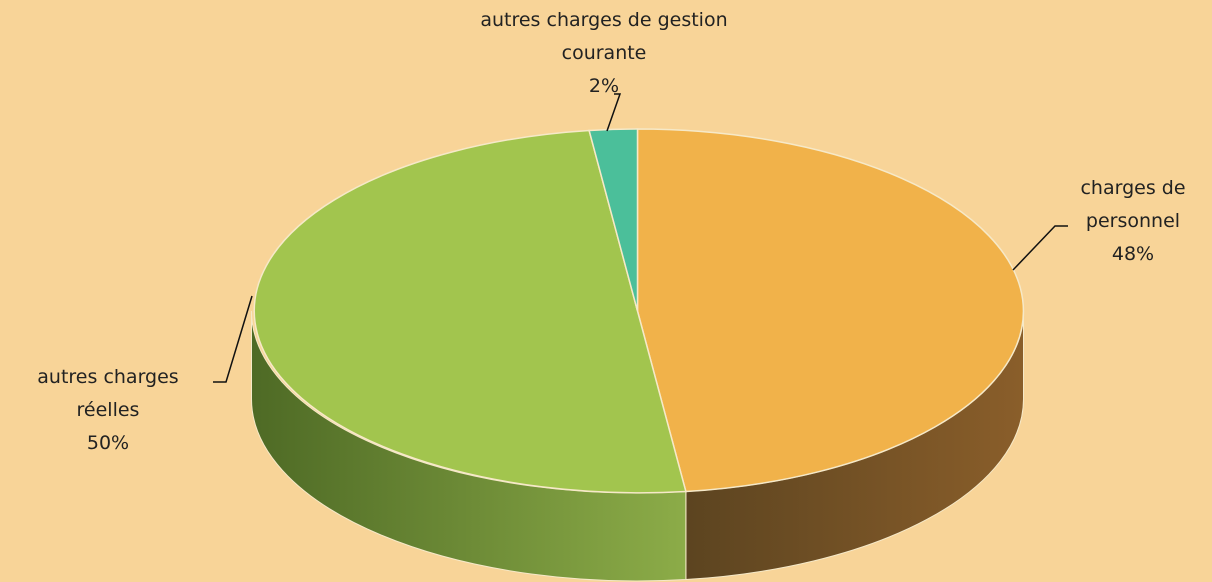 Image resolution: width=1212 pixels, height=582 pixels. What do you see at coordinates (108, 393) in the screenshot?
I see `label-category: autres charges réelles` at bounding box center [108, 393].